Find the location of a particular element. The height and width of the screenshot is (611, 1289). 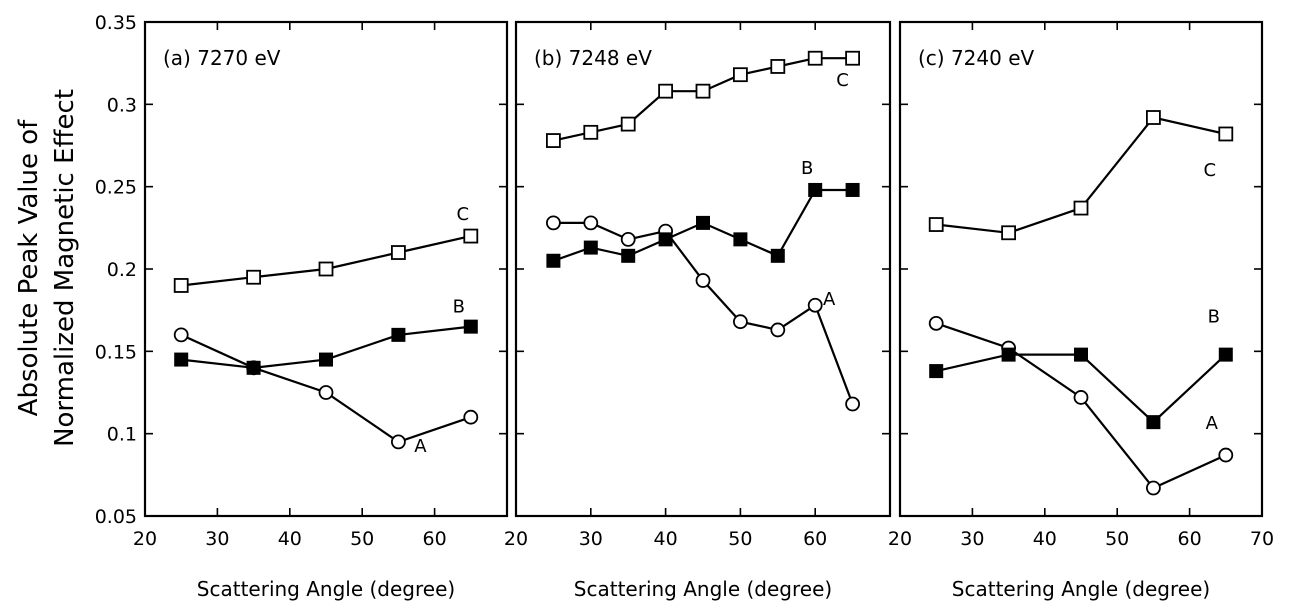

panel-title: (c) 7240 eV is located at coordinates (976, 58).